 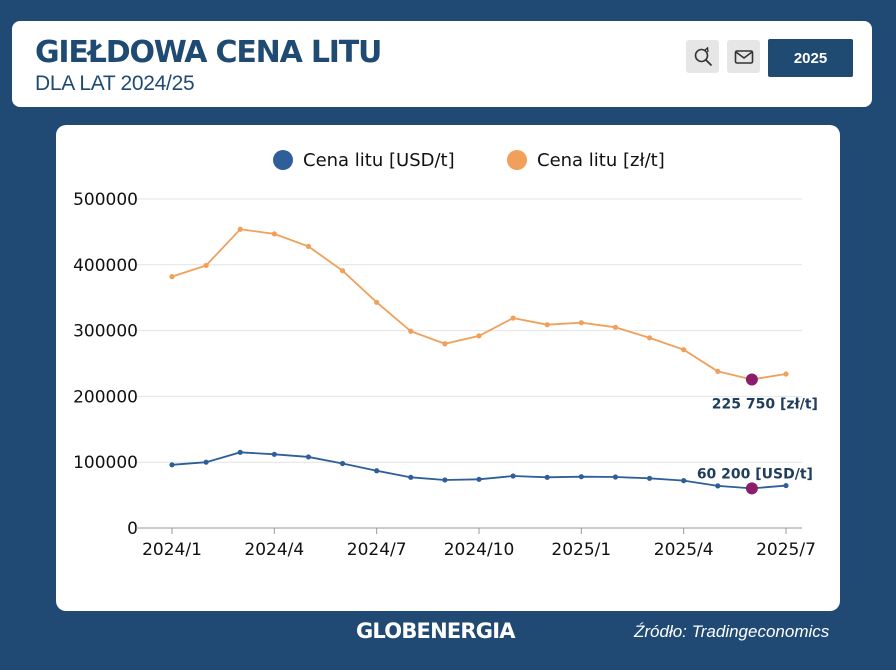 I want to click on page-title: GIEŁDOWA CENA LITU, so click(x=208, y=52).